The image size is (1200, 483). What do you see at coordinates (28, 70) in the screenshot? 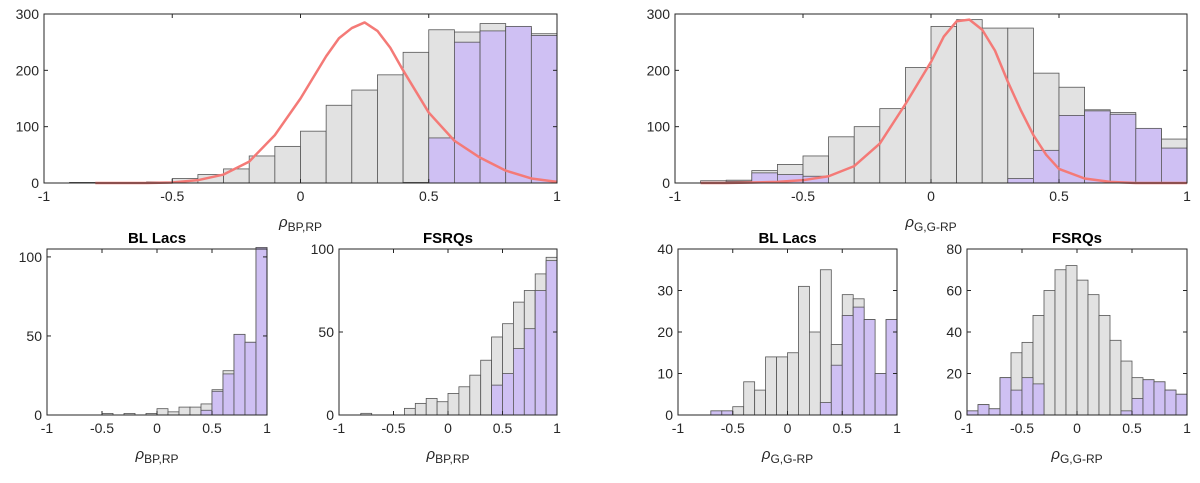
I see `y-tick-label: 200` at bounding box center [28, 70].